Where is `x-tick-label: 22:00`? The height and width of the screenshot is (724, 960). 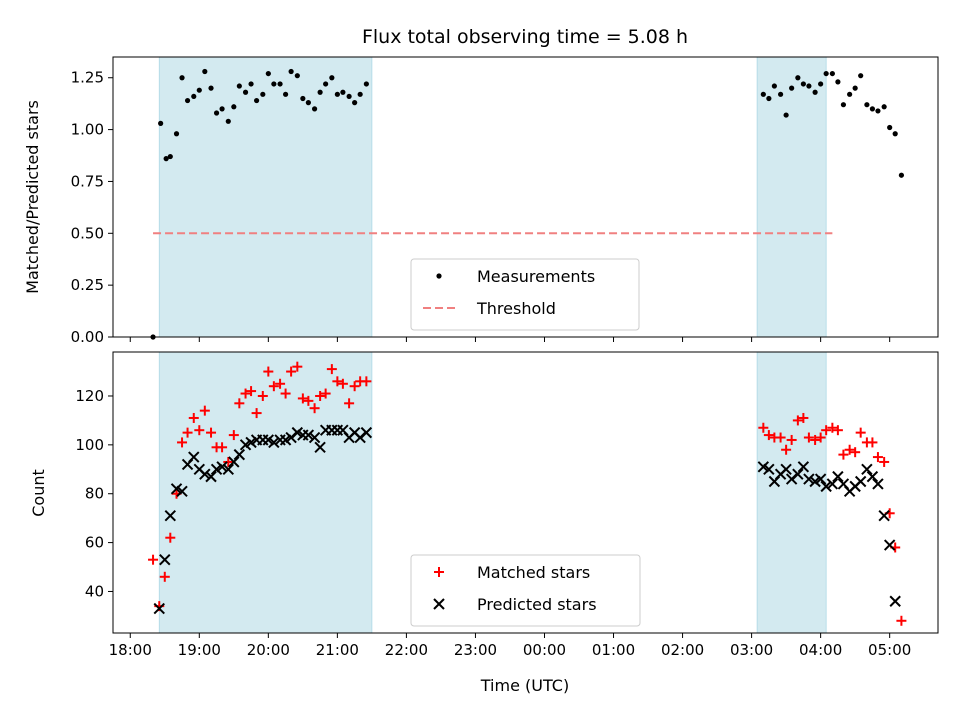 x-tick-label: 22:00 is located at coordinates (406, 650).